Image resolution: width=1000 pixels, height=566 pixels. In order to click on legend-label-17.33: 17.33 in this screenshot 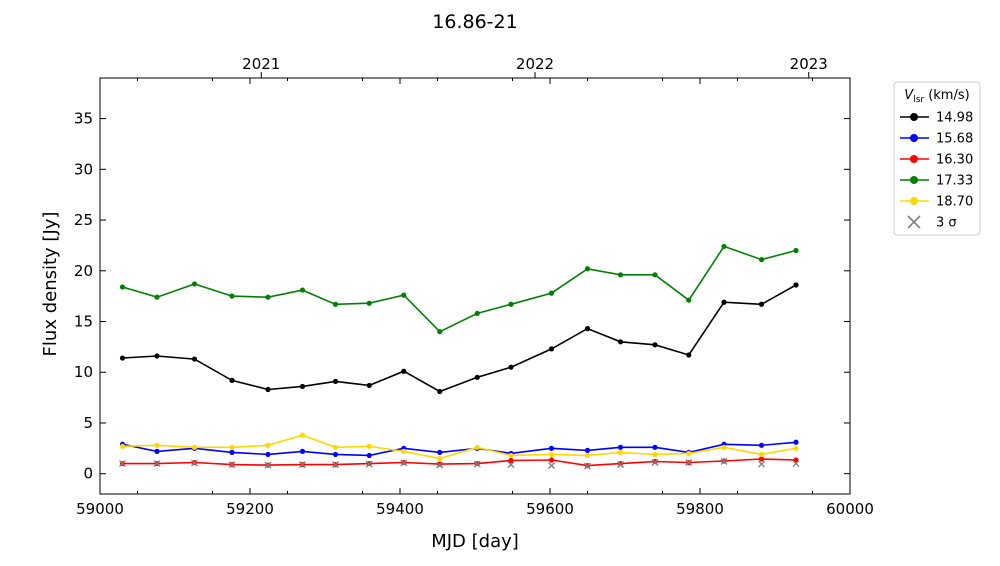, I will do `click(954, 181)`.